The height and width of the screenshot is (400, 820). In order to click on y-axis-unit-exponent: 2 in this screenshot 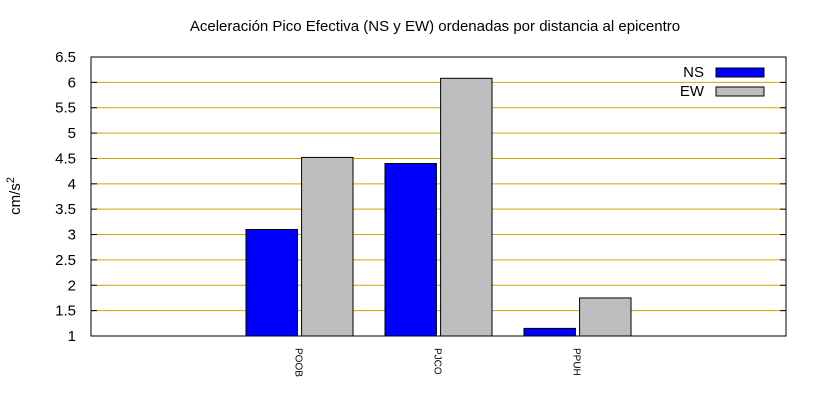, I will do `click(11, 180)`.